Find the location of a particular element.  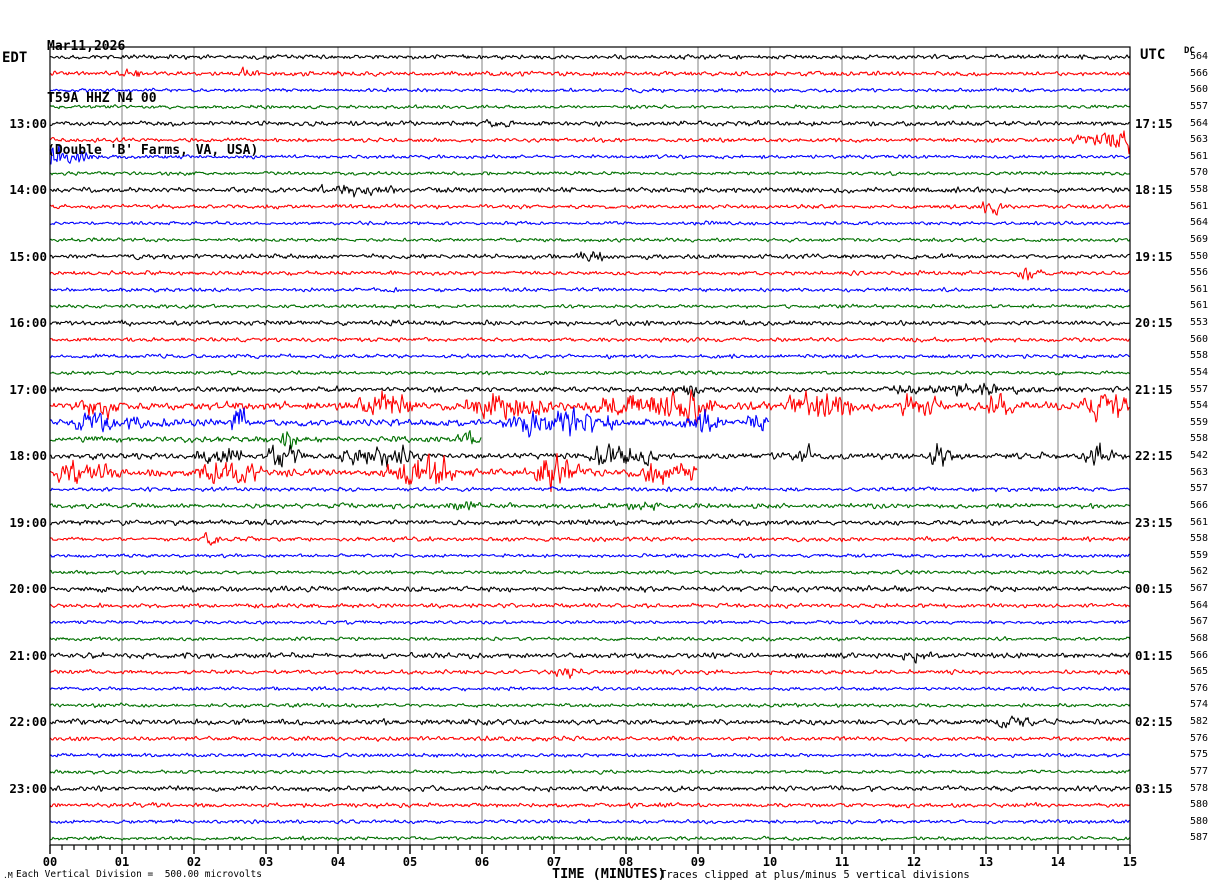

title-location: (Double 'B' Farms, VA, USA) is located at coordinates (153, 150).